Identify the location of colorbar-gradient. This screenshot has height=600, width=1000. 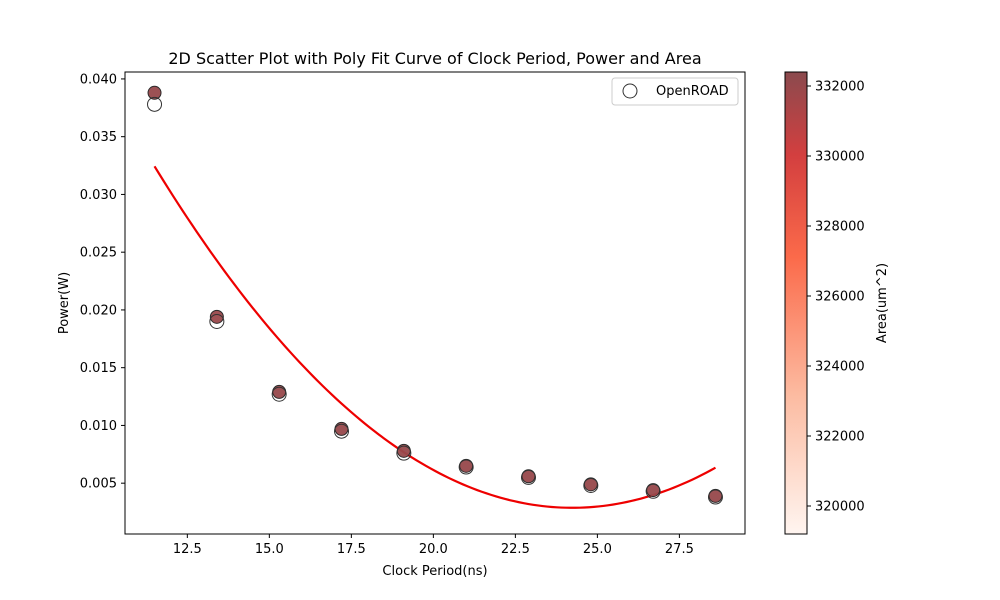
(796, 303).